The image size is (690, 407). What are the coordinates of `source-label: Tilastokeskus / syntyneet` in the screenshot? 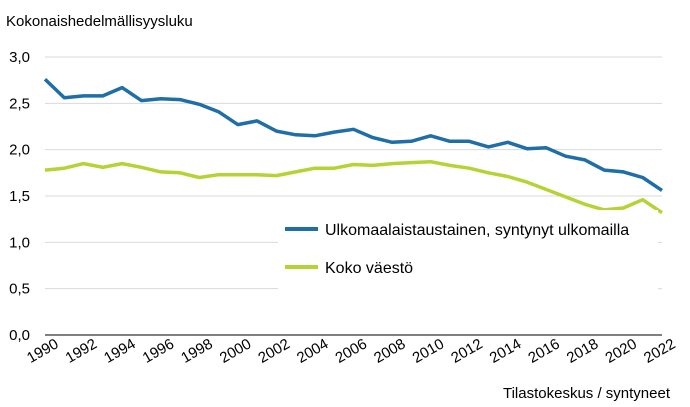 It's located at (587, 393).